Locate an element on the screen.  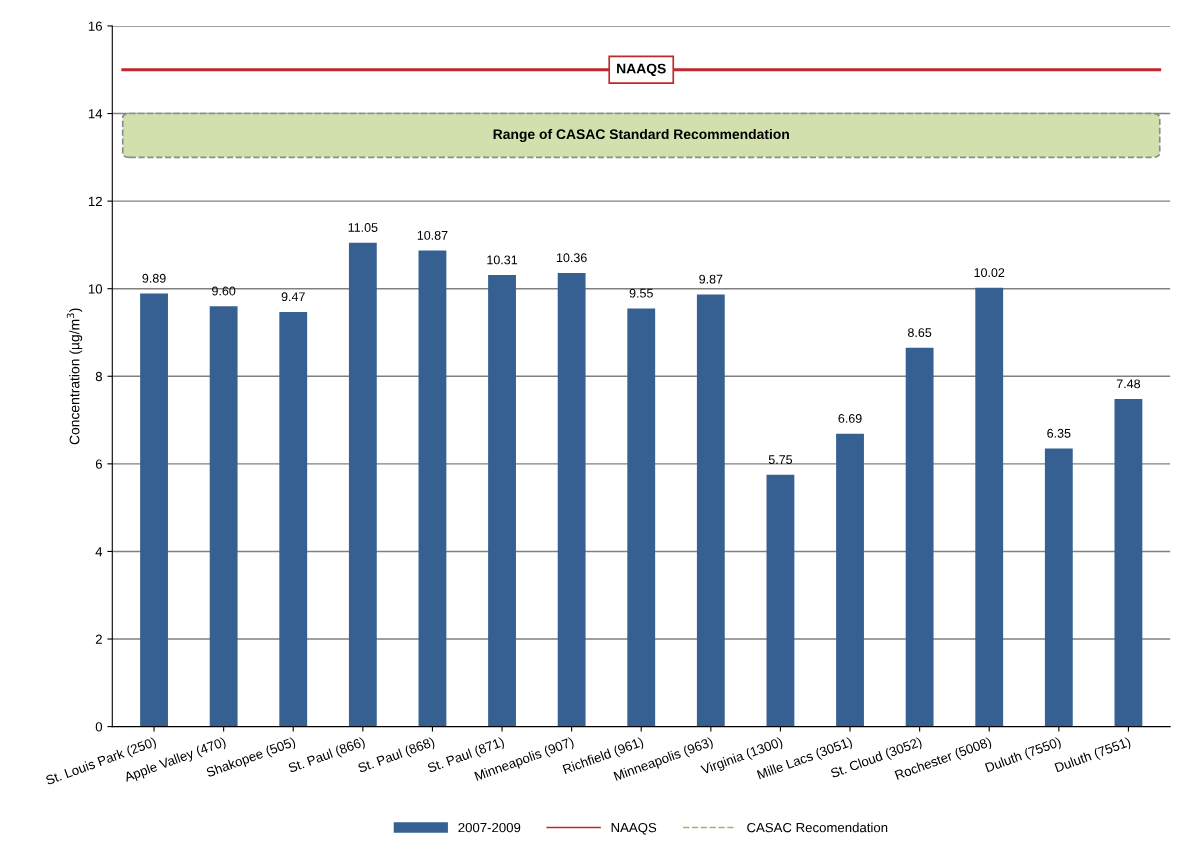
text: 8.65 is located at coordinates (920, 333).